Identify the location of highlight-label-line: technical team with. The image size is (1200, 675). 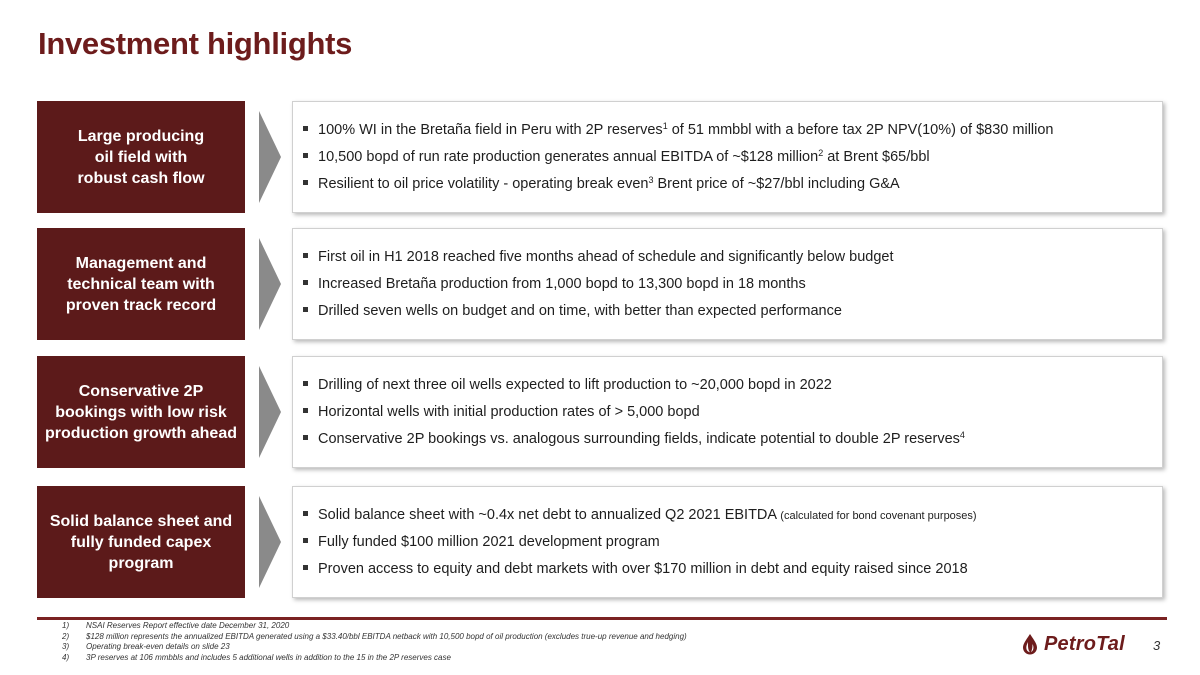
(141, 284).